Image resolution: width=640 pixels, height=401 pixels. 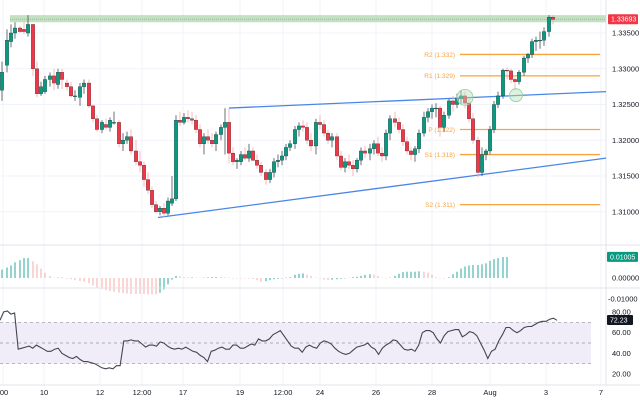 What do you see at coordinates (417, 99) in the screenshot?
I see `trendline-upper` at bounding box center [417, 99].